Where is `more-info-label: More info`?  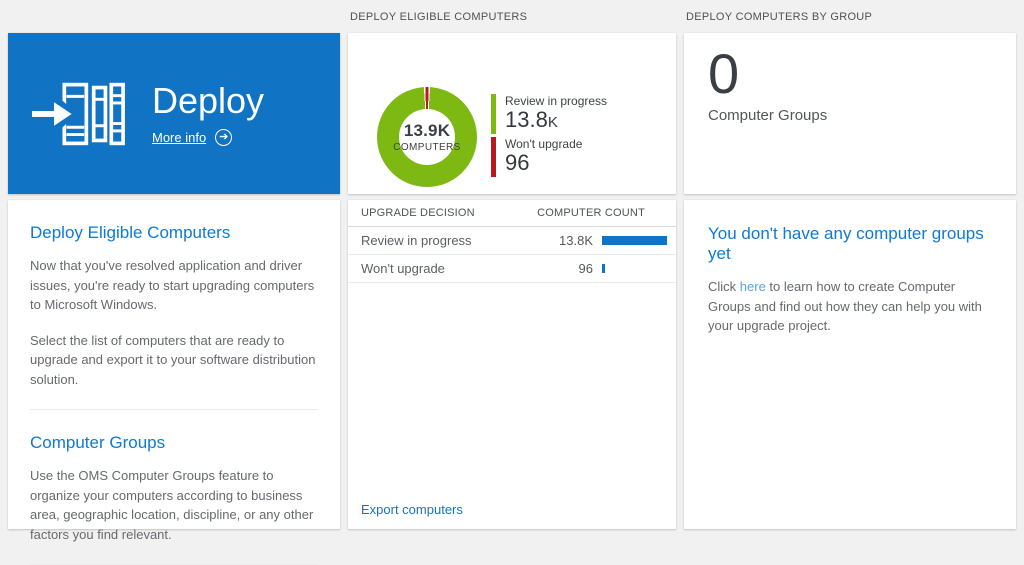
more-info-label: More info is located at coordinates (179, 137).